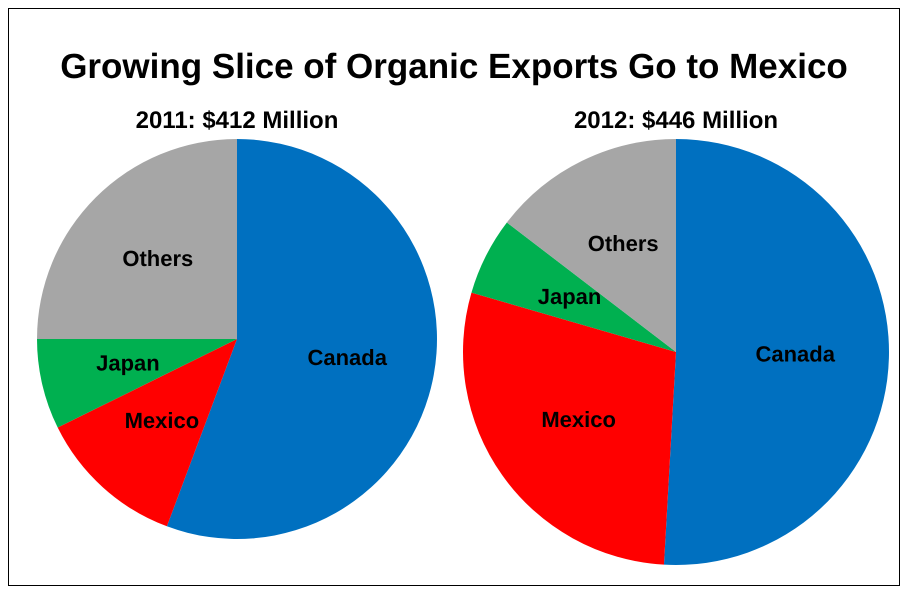 This screenshot has height=596, width=910. Describe the element at coordinates (454, 67) in the screenshot. I see `chart-title: Growing Slice of Organic Exports Go to Mexico` at that location.